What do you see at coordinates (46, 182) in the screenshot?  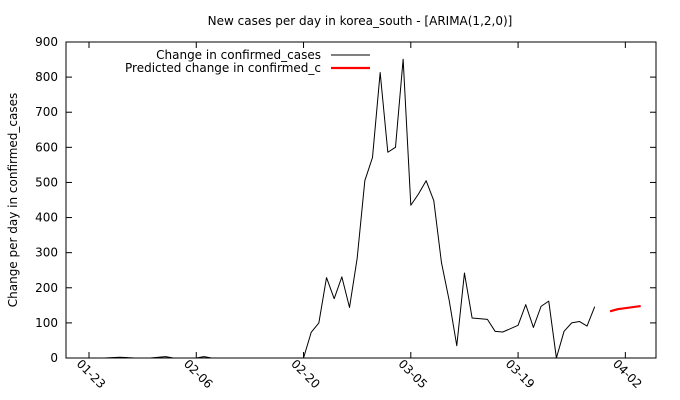 I see `y-tick-label: 500` at bounding box center [46, 182].